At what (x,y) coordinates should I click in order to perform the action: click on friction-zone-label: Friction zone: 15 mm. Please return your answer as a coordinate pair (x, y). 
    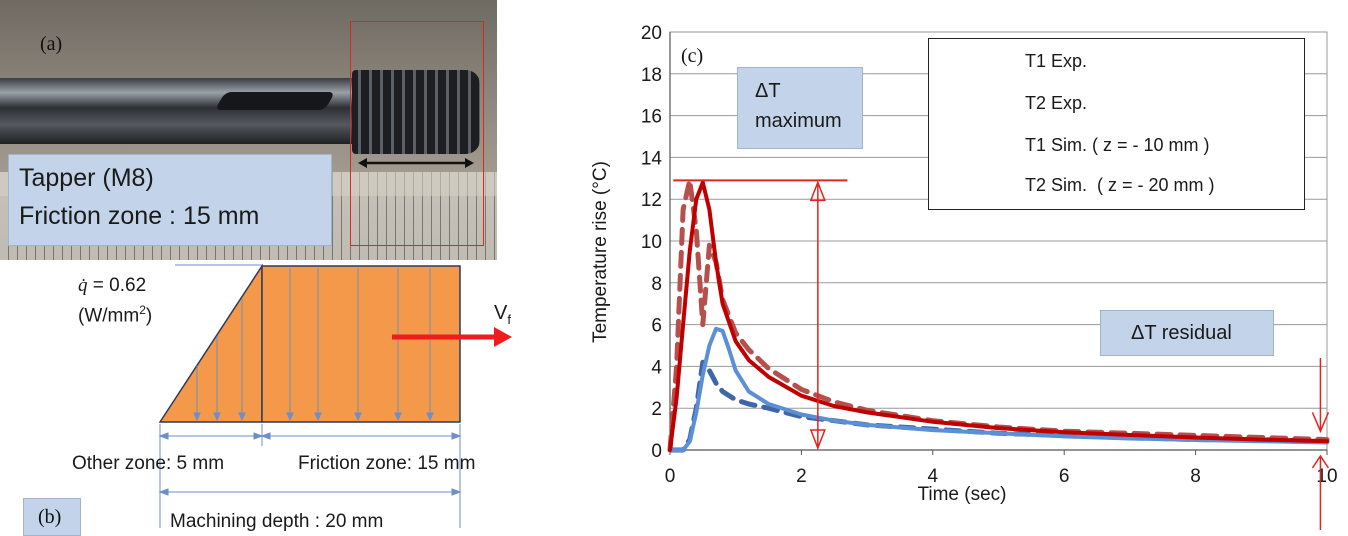
    Looking at the image, I should click on (387, 463).